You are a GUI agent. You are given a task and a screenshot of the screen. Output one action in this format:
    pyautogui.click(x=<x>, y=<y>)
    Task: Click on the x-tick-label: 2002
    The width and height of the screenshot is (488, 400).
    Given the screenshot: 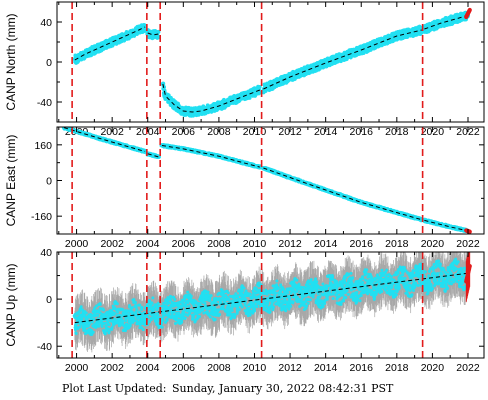 What is the action you would take?
    pyautogui.click(x=112, y=244)
    